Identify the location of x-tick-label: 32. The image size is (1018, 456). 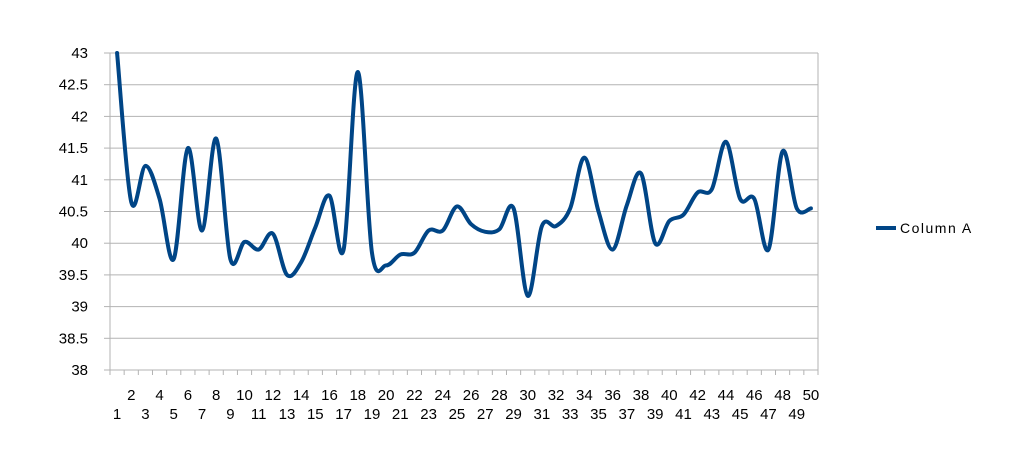
(556, 395).